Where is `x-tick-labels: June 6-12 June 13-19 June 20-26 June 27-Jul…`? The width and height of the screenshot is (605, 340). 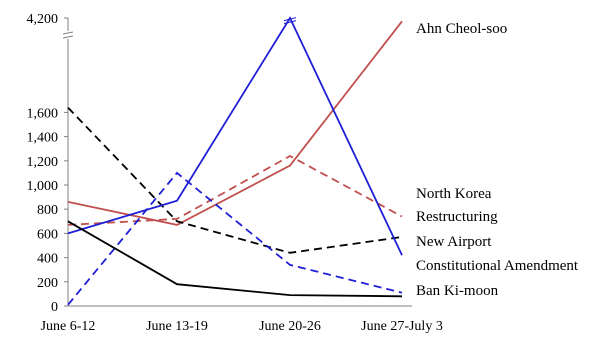
x-tick-labels: June 6-12 June 13-19 June 20-26 June 27-Jul… is located at coordinates (242, 326).